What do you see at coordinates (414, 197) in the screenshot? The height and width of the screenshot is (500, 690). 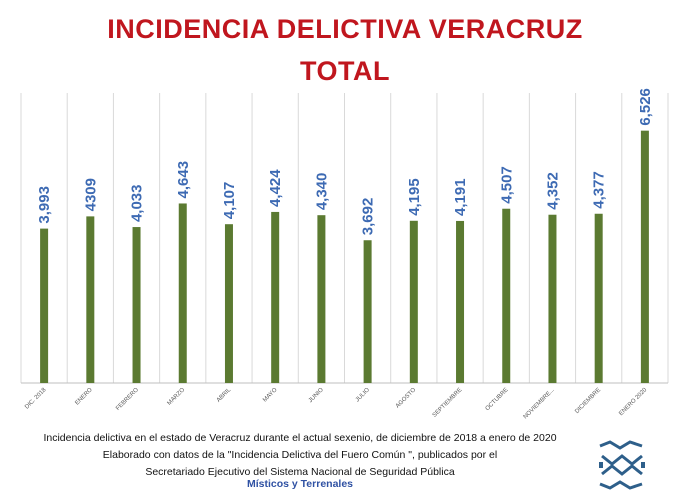 I see `data-label: 4,195` at bounding box center [414, 197].